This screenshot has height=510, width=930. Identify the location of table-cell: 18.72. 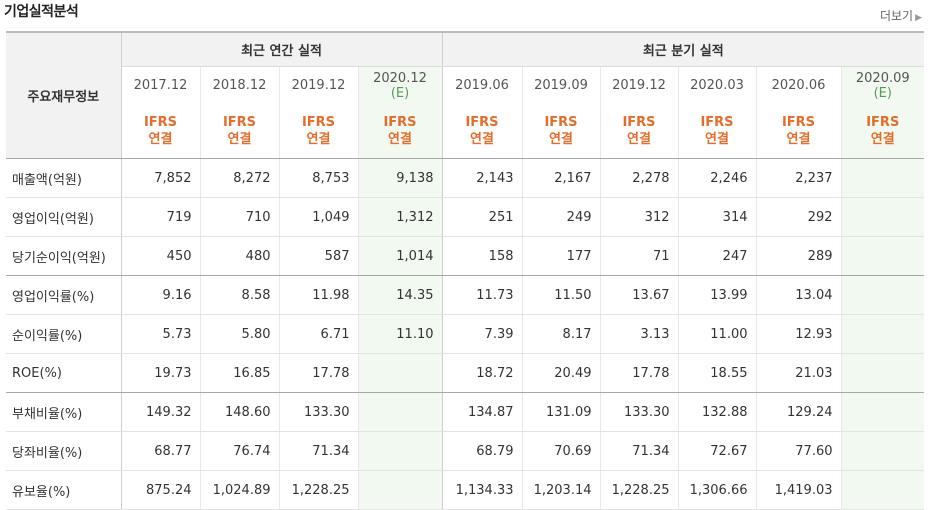
(482, 373).